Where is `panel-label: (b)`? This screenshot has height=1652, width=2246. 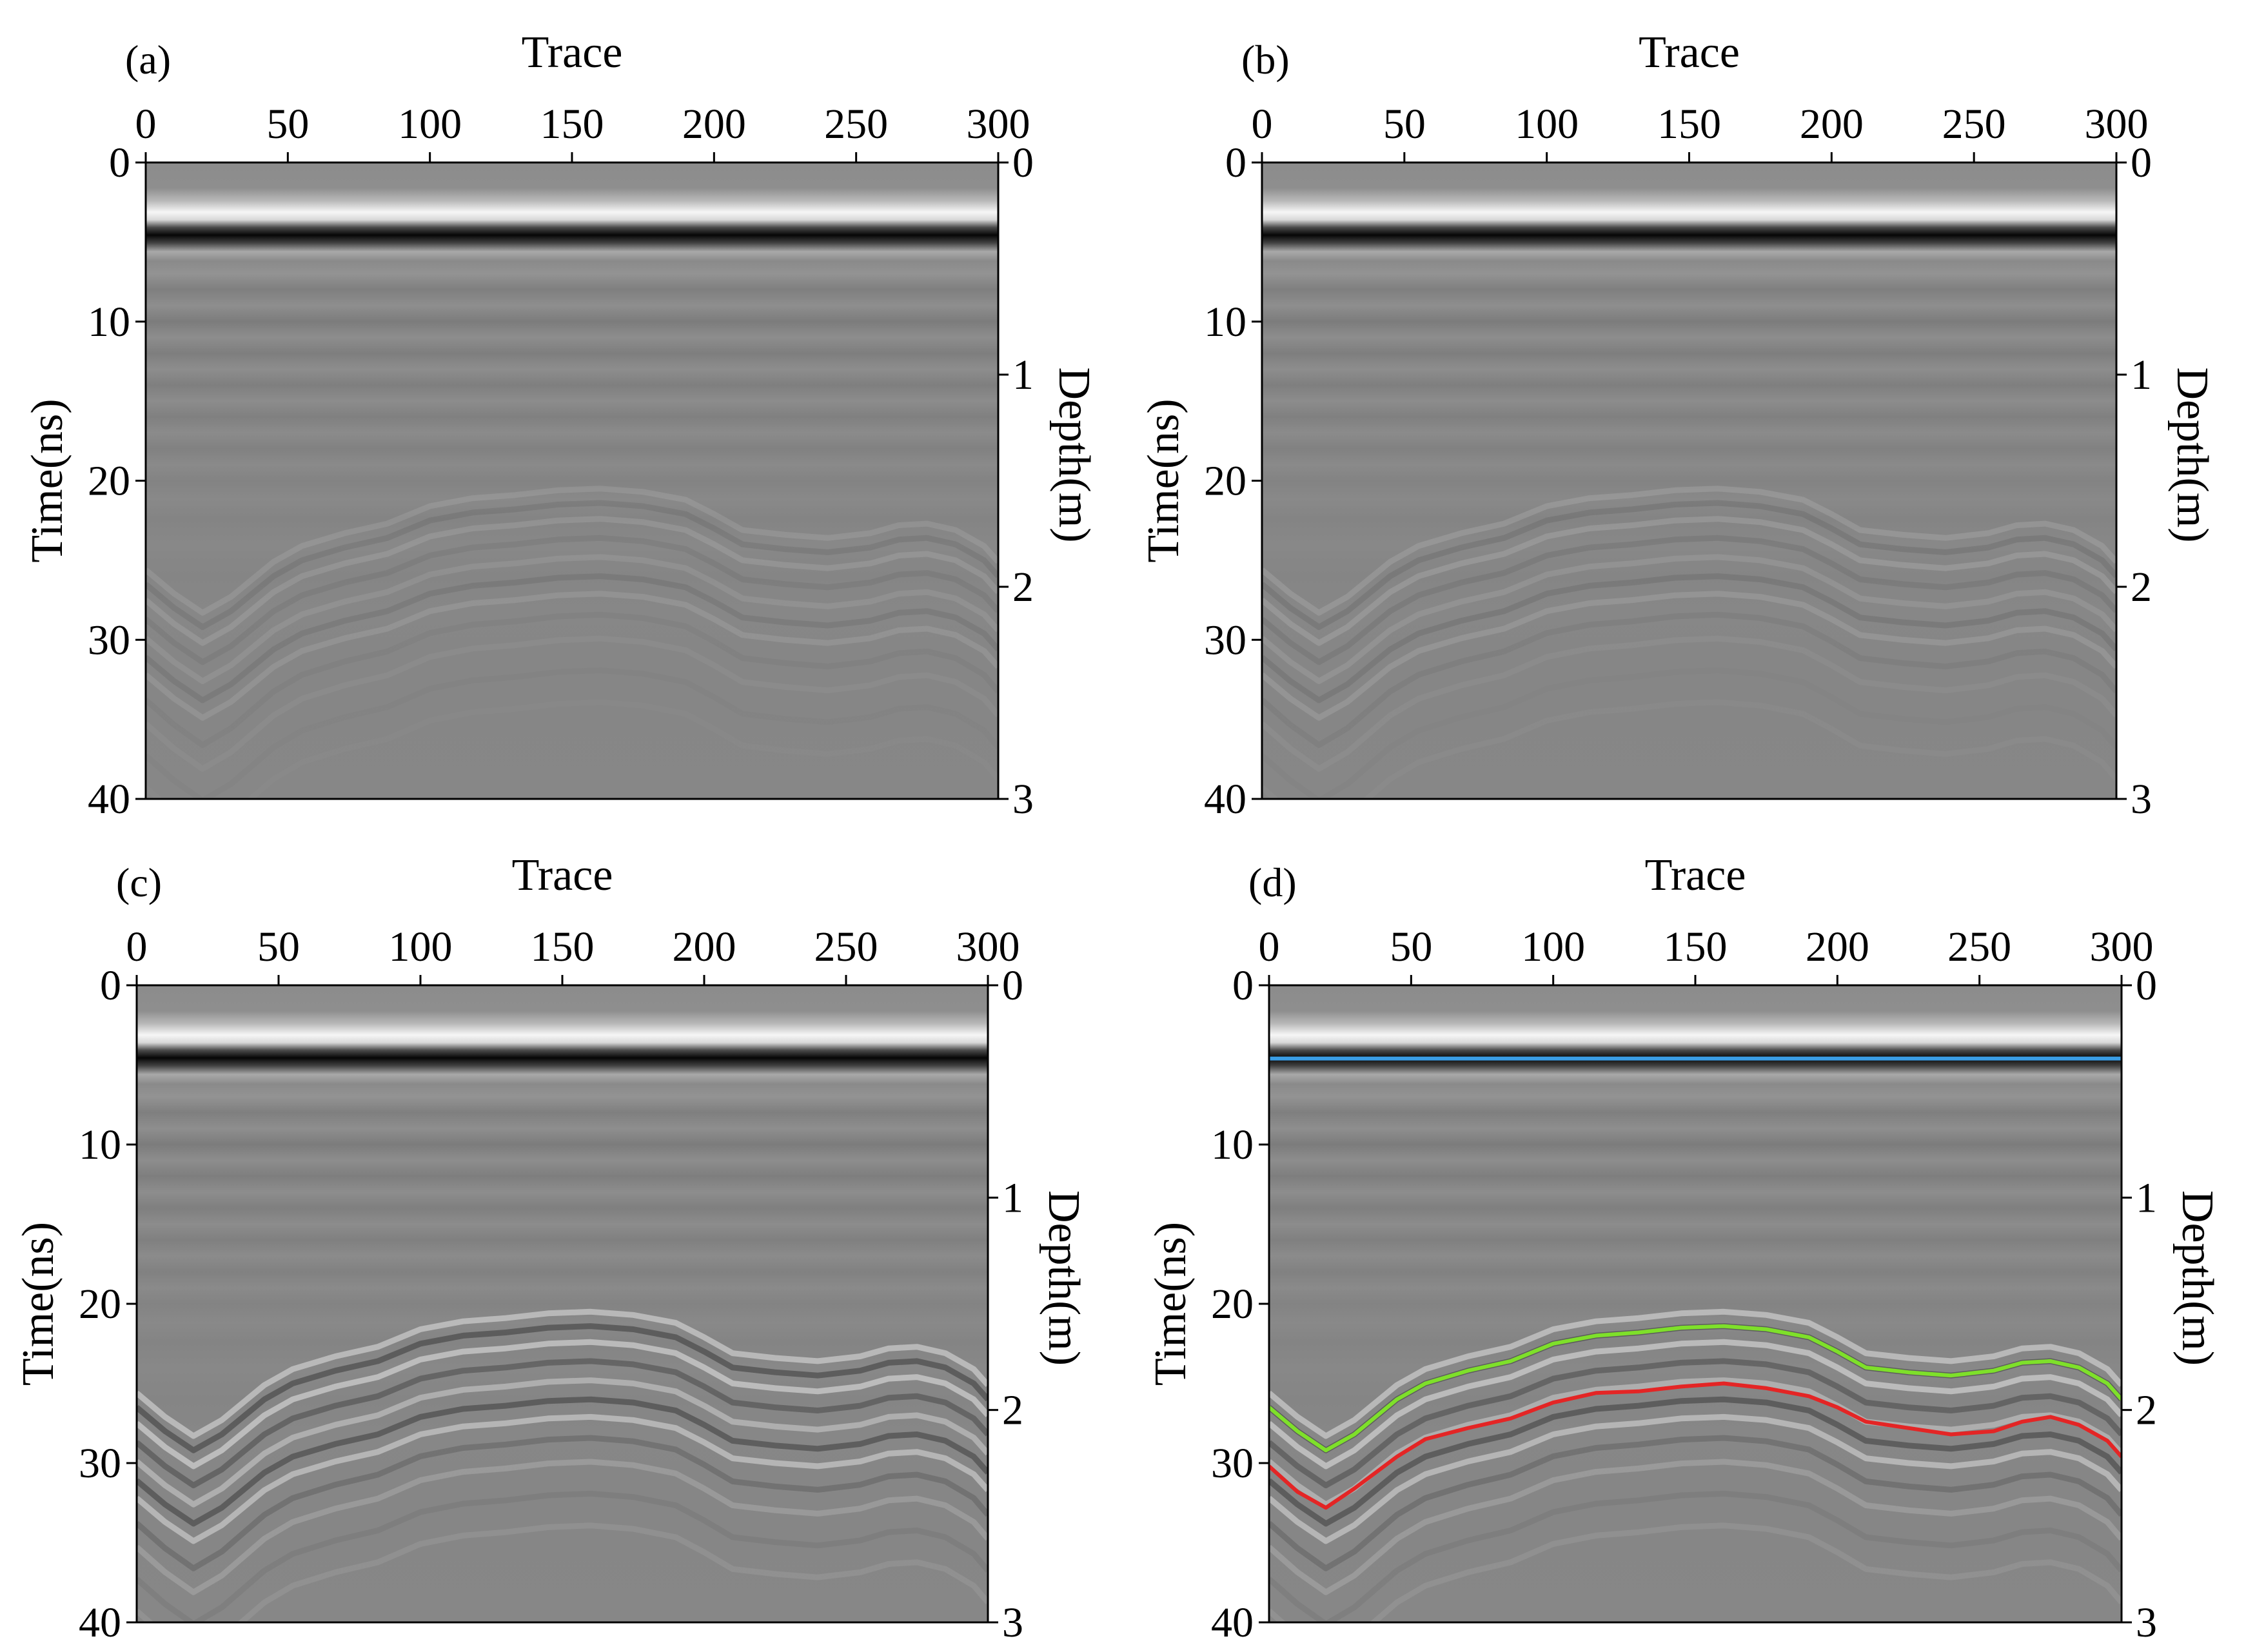 panel-label: (b) is located at coordinates (1265, 60).